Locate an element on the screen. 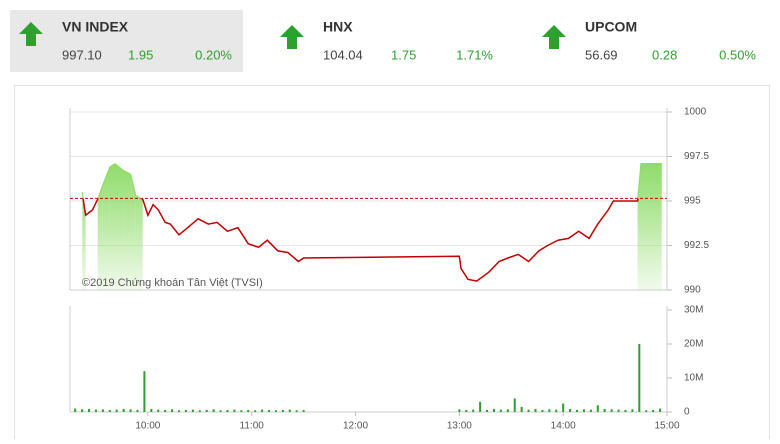  index-tab: HNX 104.04 1.75 1.71% is located at coordinates (386, 41).